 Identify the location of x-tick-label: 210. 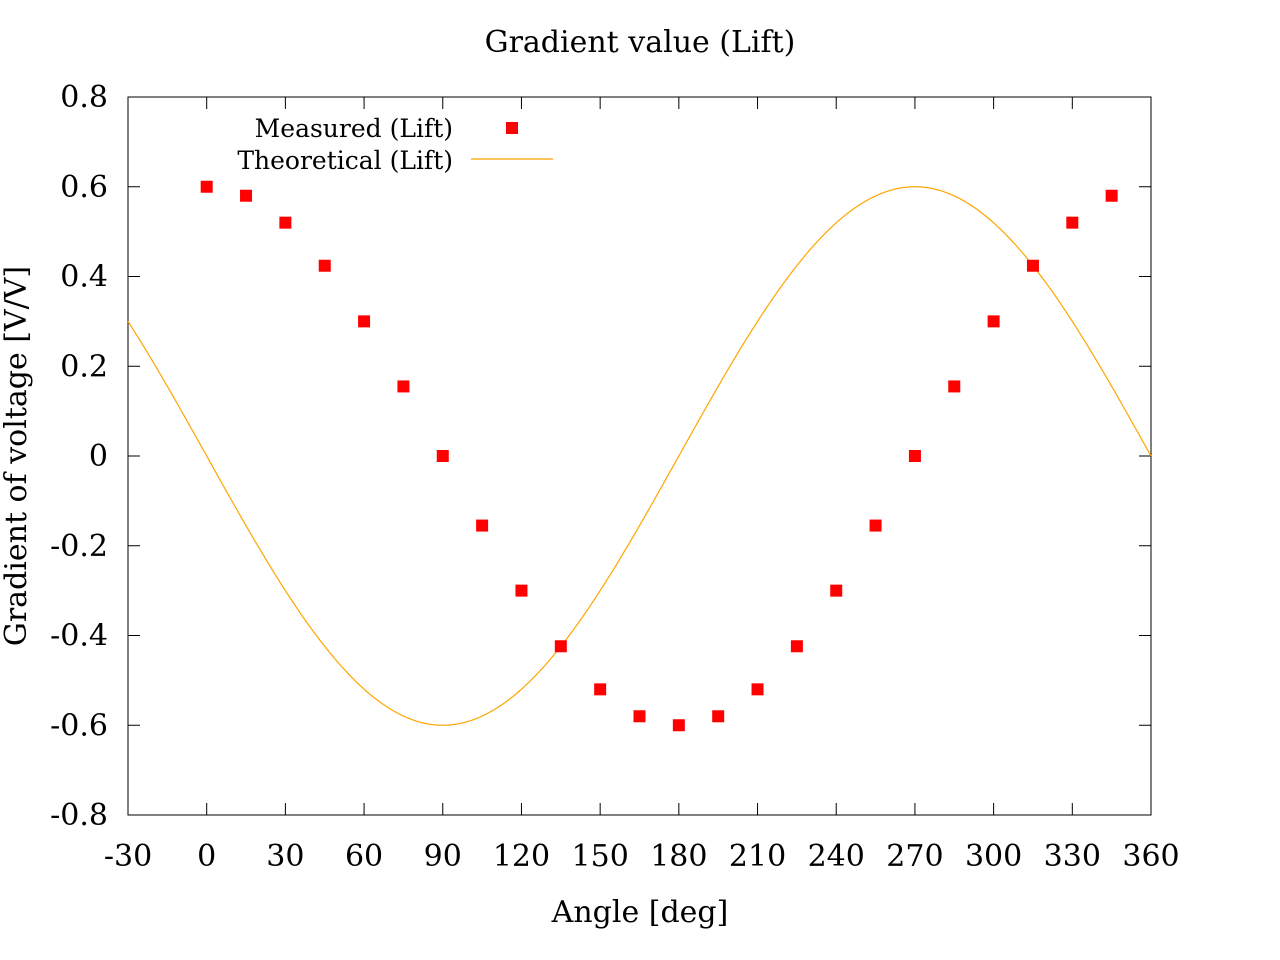
(757, 856).